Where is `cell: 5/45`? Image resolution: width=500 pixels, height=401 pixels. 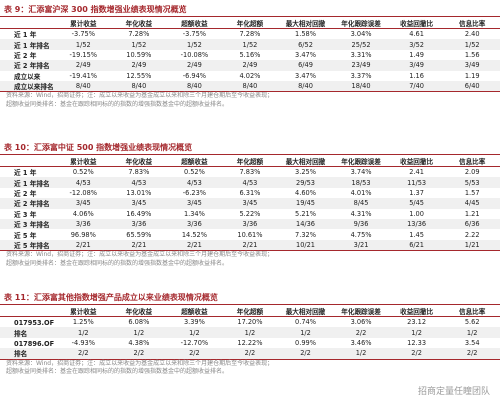
cell: 5/45 is located at coordinates (416, 203).